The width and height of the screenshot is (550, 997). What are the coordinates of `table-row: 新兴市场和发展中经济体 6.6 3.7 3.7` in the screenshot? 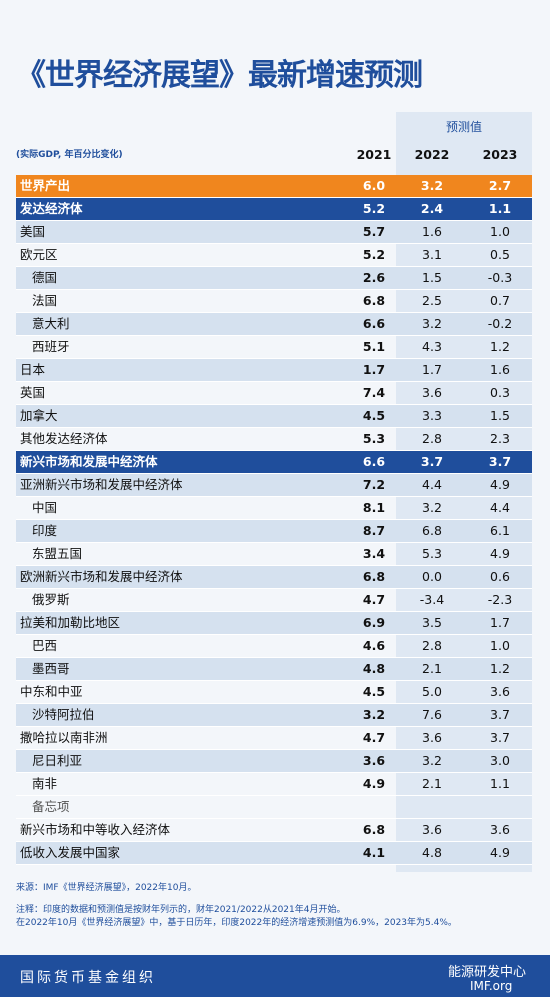 It's located at (274, 462).